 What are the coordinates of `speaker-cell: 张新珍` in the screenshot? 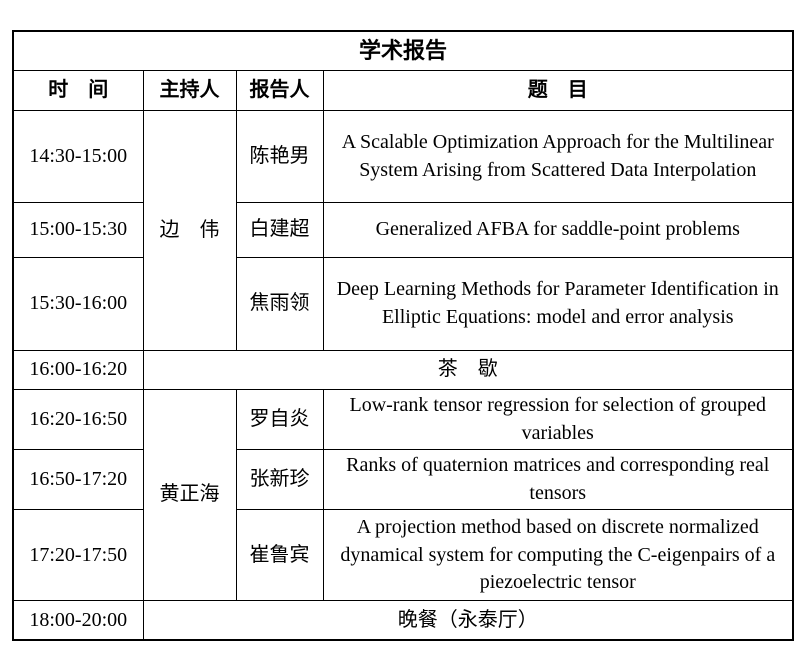 It's located at (279, 480).